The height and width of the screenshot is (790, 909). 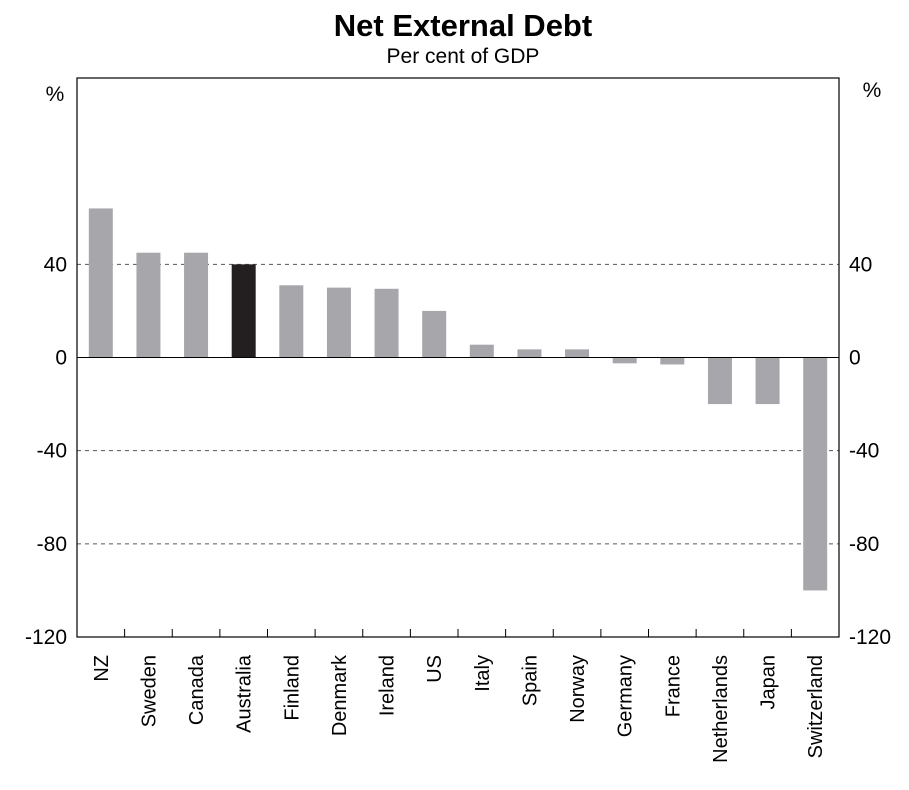 I want to click on chart-title: Net External Debt, so click(x=463, y=25).